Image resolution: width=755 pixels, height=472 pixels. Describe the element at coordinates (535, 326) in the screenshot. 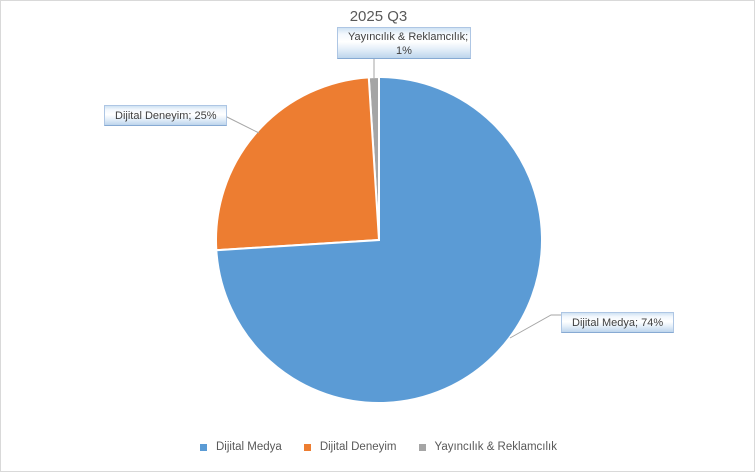

I see `leader-line-medya` at that location.